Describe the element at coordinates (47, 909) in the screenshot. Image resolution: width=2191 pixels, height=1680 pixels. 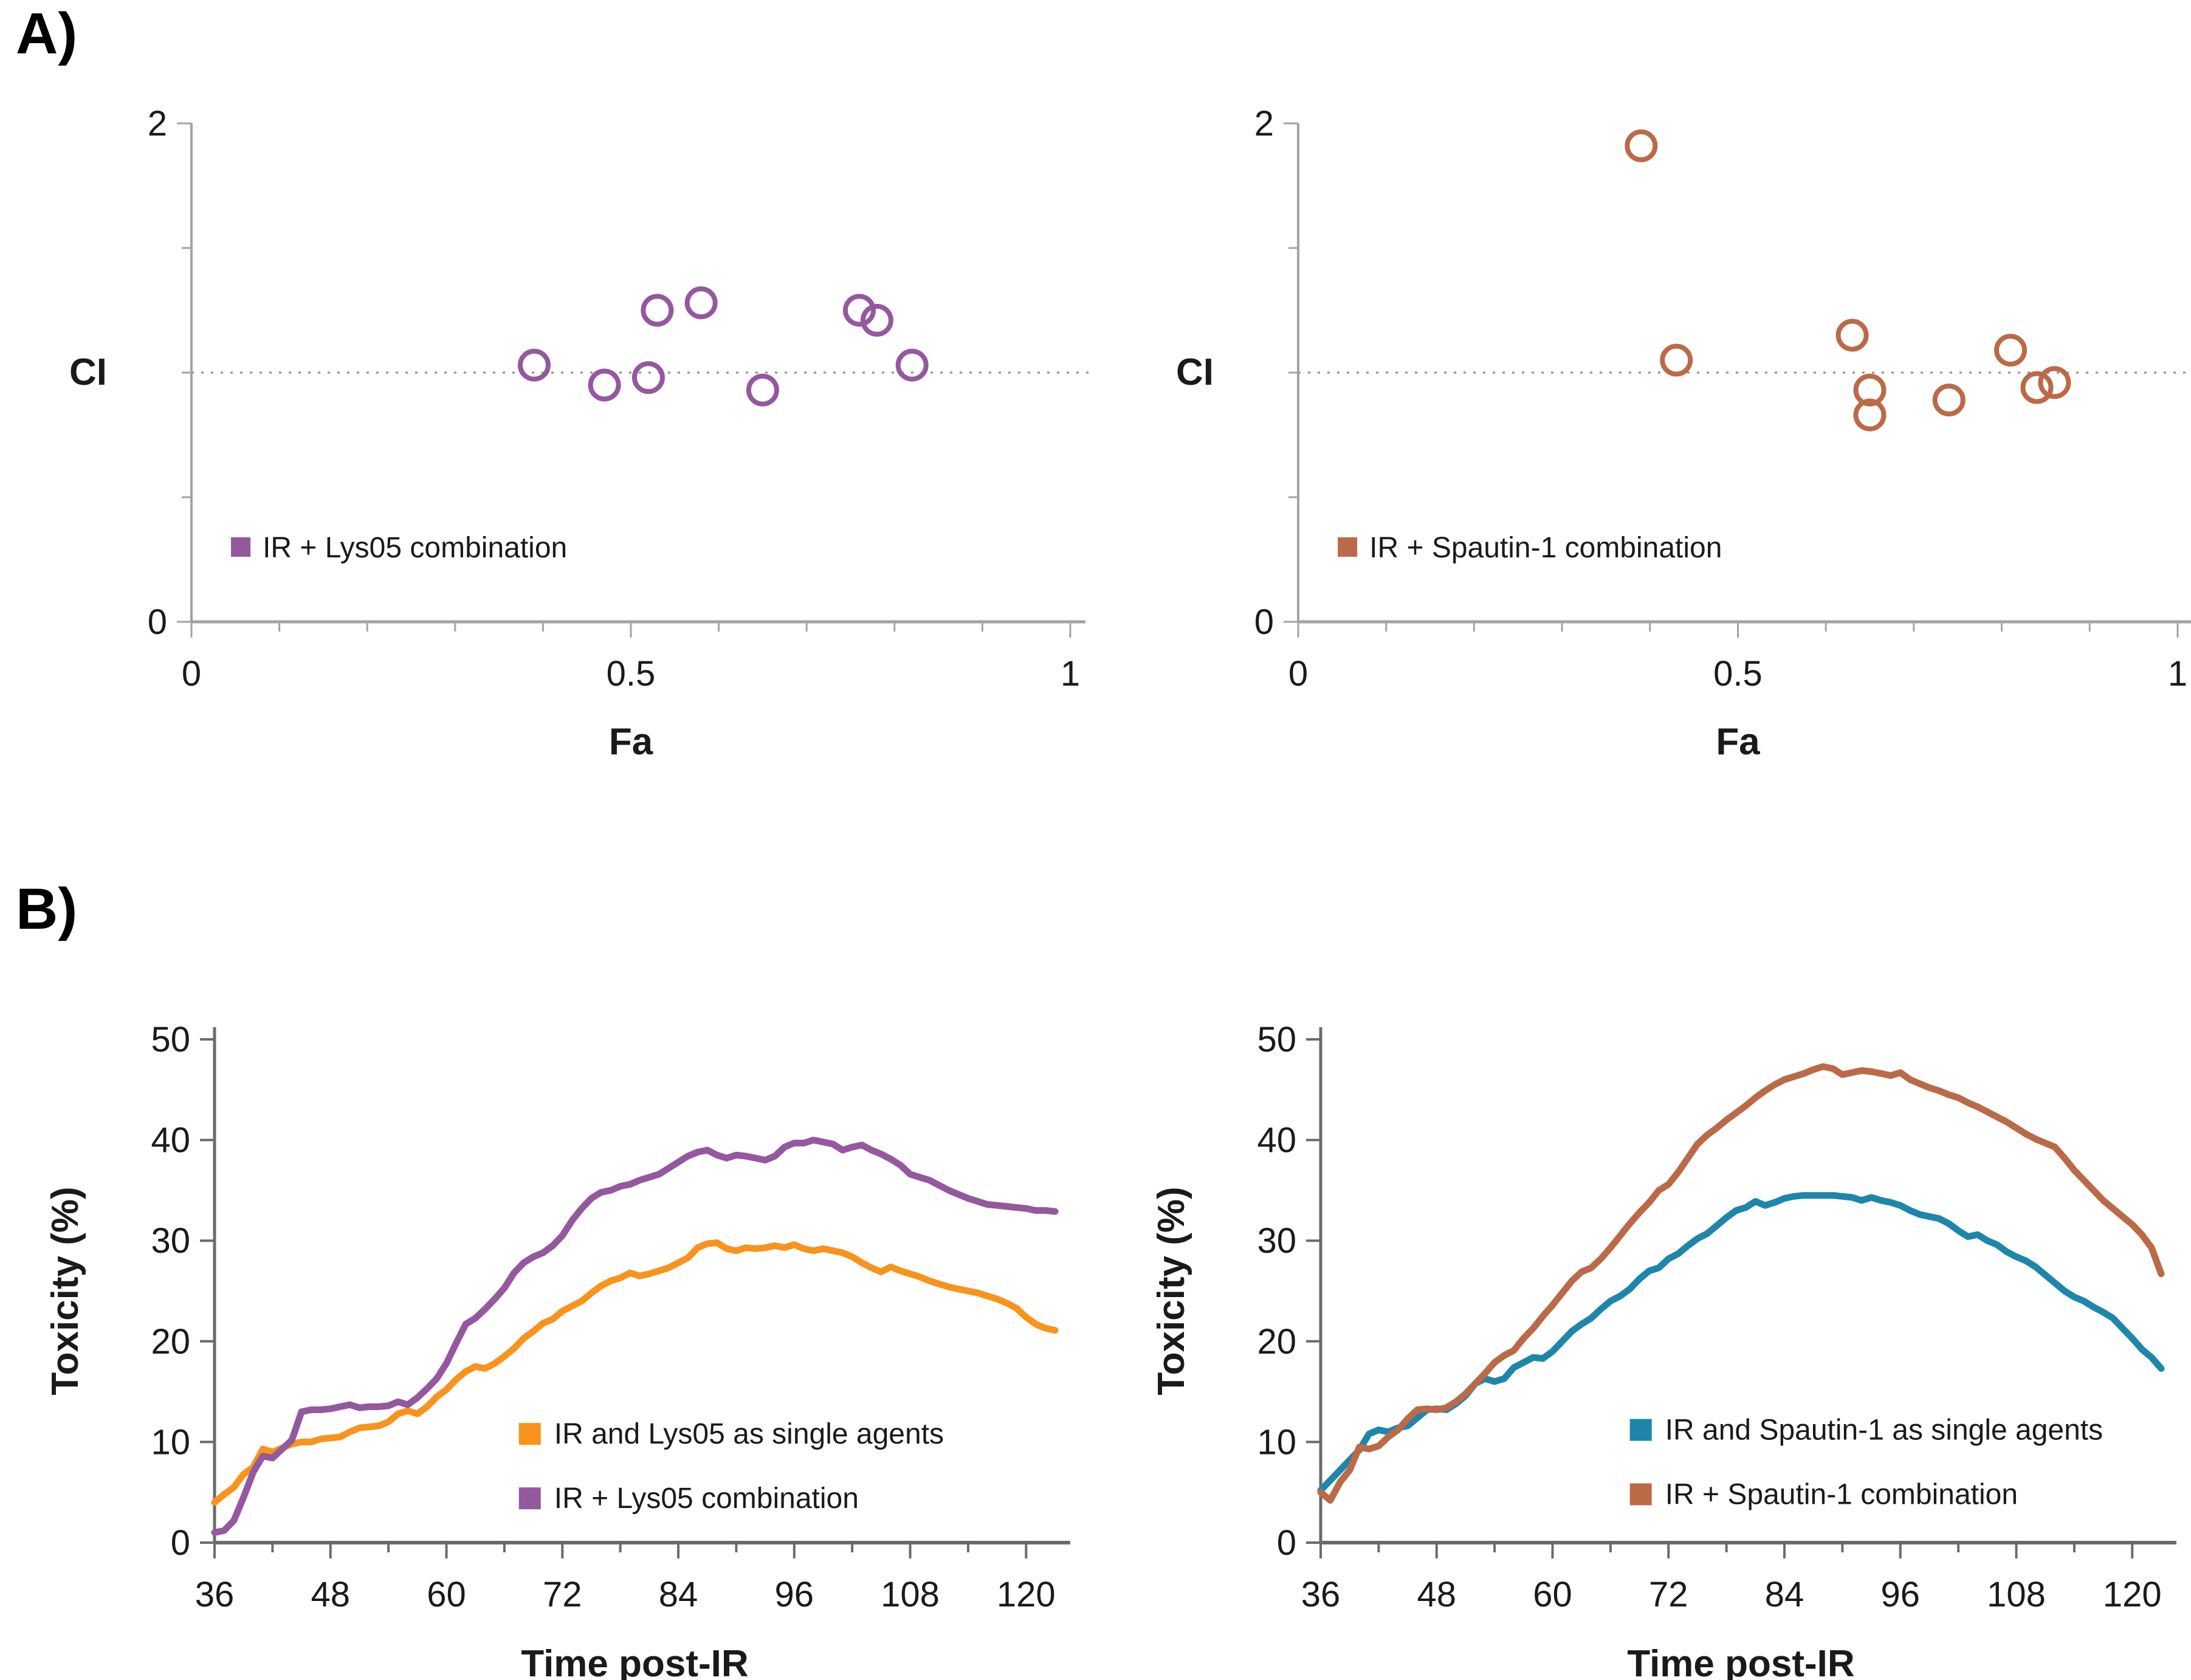
I see `panel-b-label: B)` at that location.